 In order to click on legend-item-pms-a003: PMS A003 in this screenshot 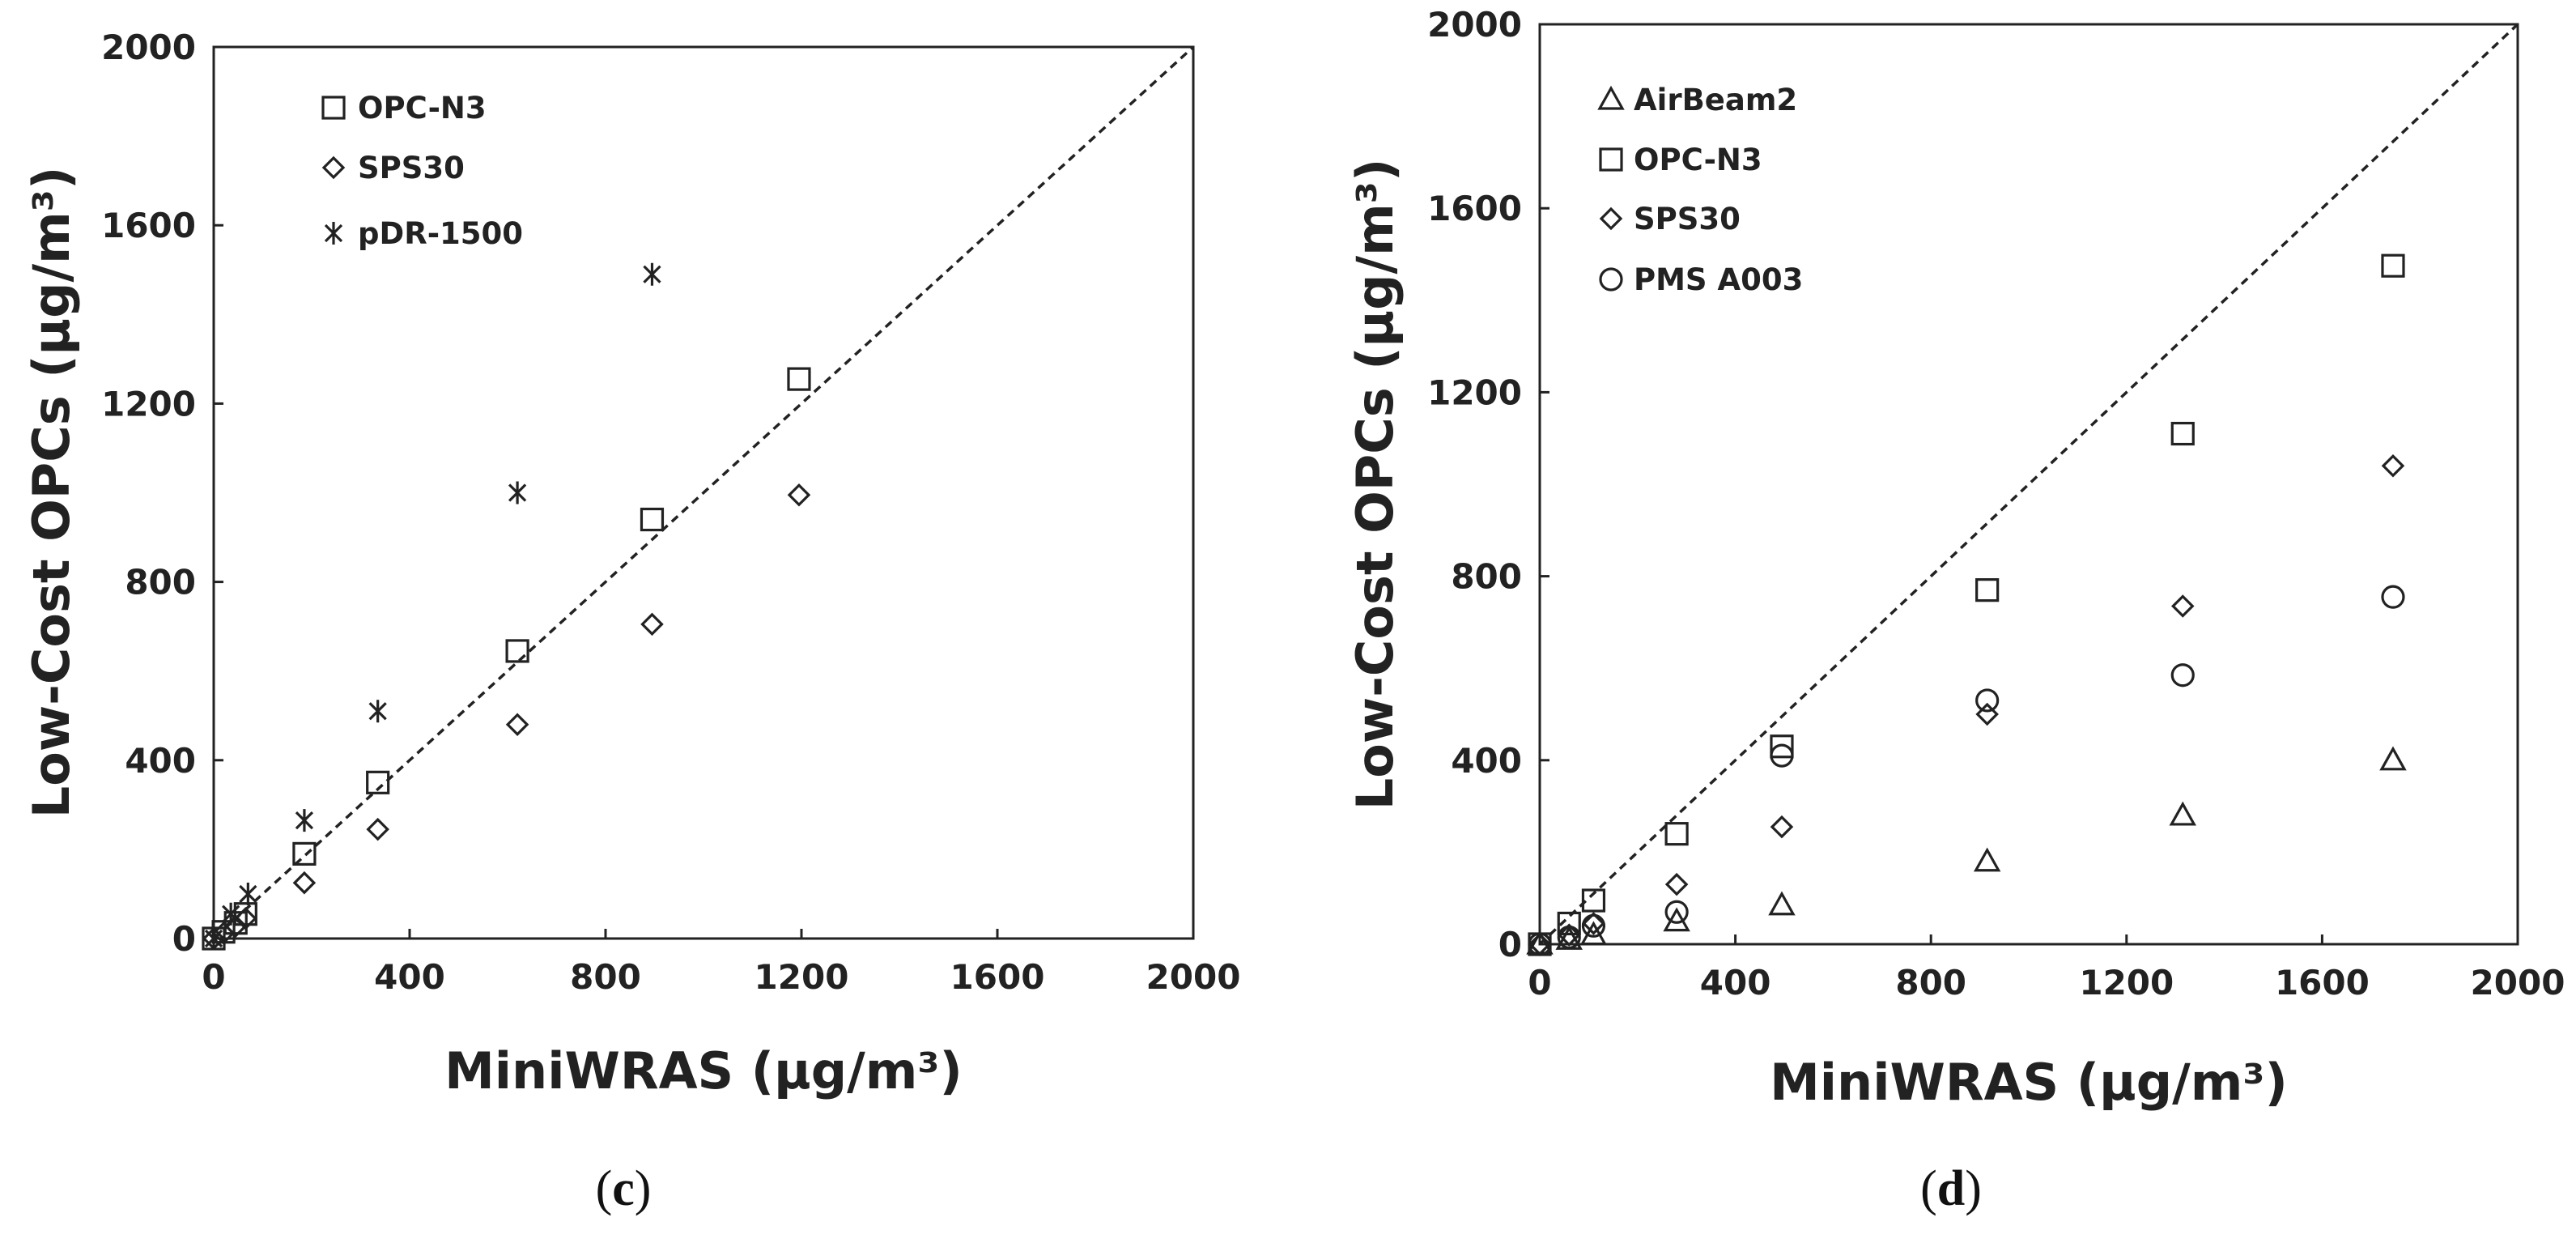, I will do `click(1701, 279)`.